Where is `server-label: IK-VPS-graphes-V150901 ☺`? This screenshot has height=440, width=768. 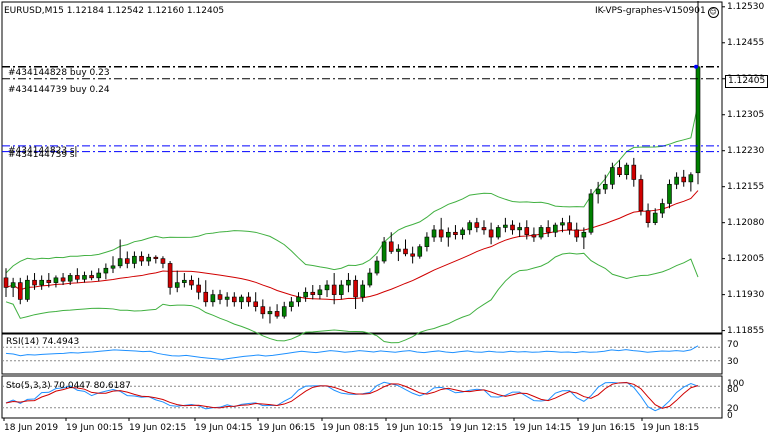
server-label: IK-VPS-graphes-V150901 ☺ is located at coordinates (657, 12).